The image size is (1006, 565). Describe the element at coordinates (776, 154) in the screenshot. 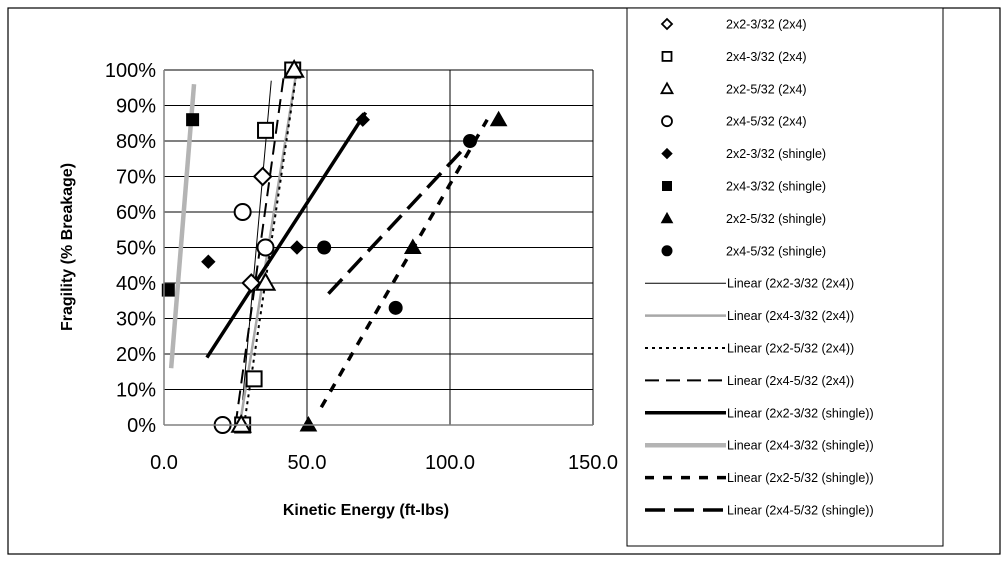

I see `legend-label: 2x2-3/32 (shingle)` at that location.